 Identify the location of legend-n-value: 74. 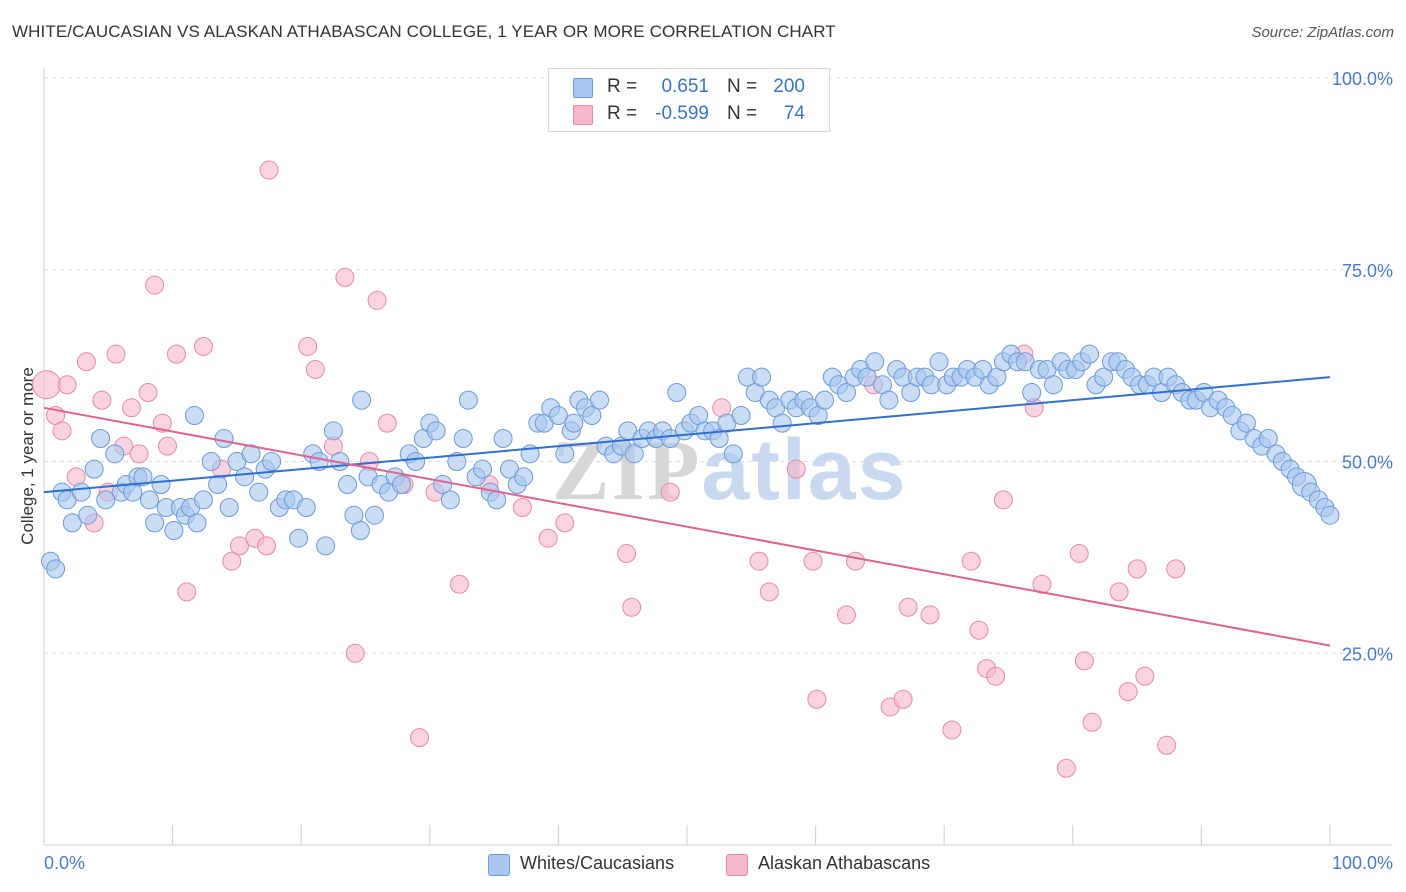
(794, 113).